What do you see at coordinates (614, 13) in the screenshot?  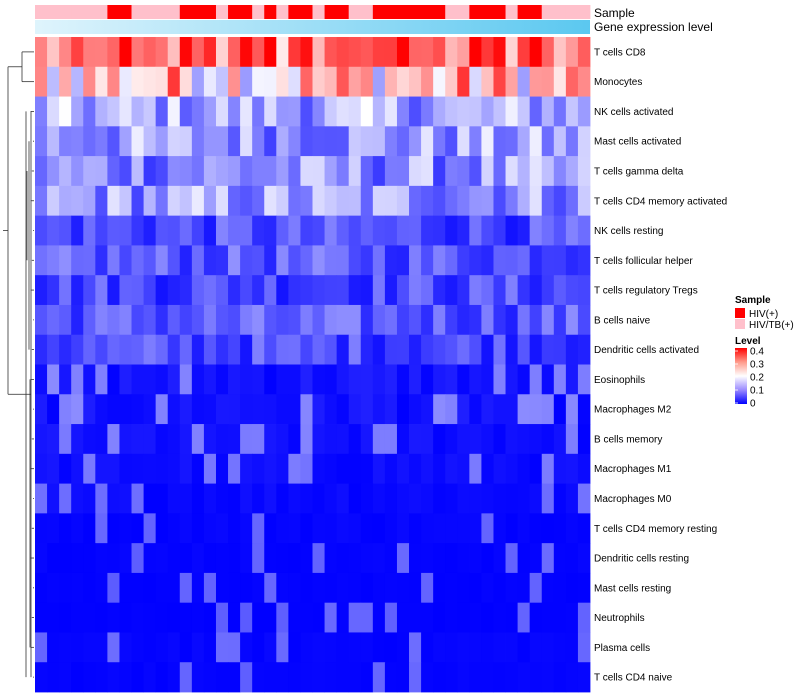 I see `sample-annotation-label: Sample` at bounding box center [614, 13].